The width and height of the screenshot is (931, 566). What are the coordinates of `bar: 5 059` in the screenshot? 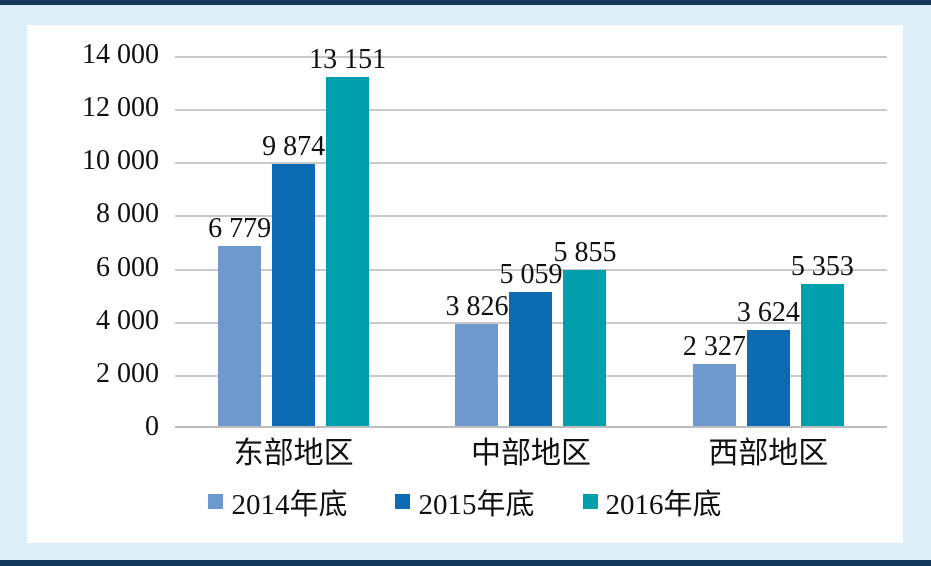 It's located at (530, 343).